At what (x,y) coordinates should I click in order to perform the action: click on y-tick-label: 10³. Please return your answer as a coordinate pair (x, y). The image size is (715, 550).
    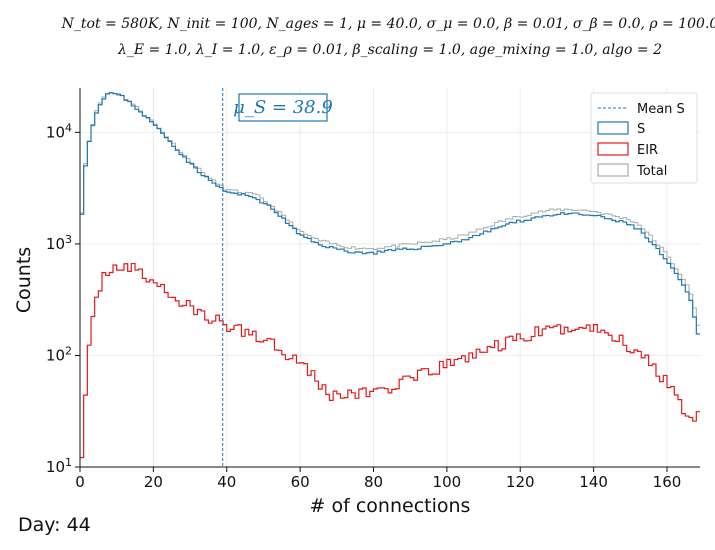
    Looking at the image, I should click on (59, 243).